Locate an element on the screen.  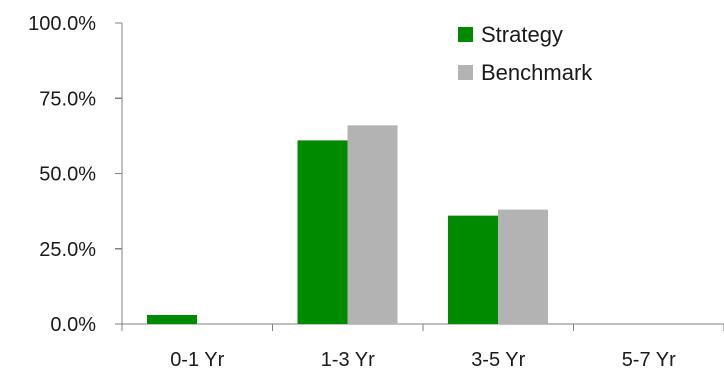
y-tick-label: 100.0% is located at coordinates (62, 24).